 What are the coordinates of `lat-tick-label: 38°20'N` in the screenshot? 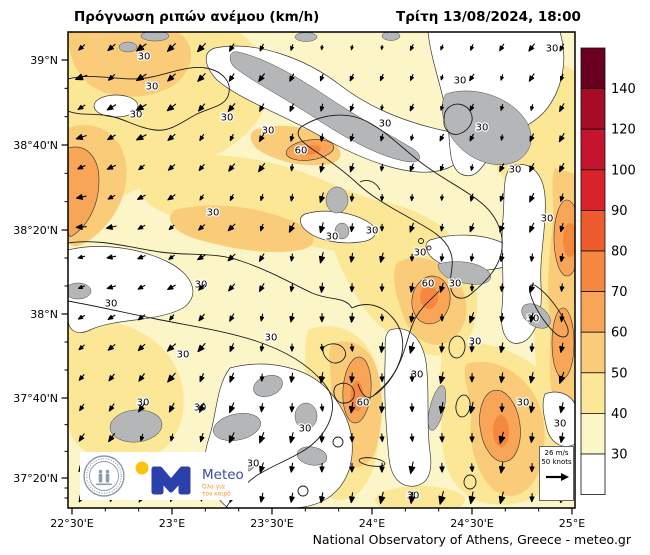 It's located at (35, 230).